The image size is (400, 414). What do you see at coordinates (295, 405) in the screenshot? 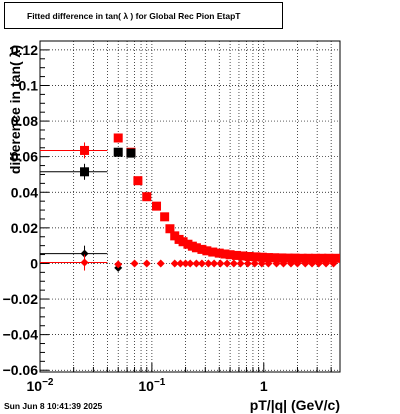
I see `x-axis-label: pT/|q| (GeV/c)` at bounding box center [295, 405].